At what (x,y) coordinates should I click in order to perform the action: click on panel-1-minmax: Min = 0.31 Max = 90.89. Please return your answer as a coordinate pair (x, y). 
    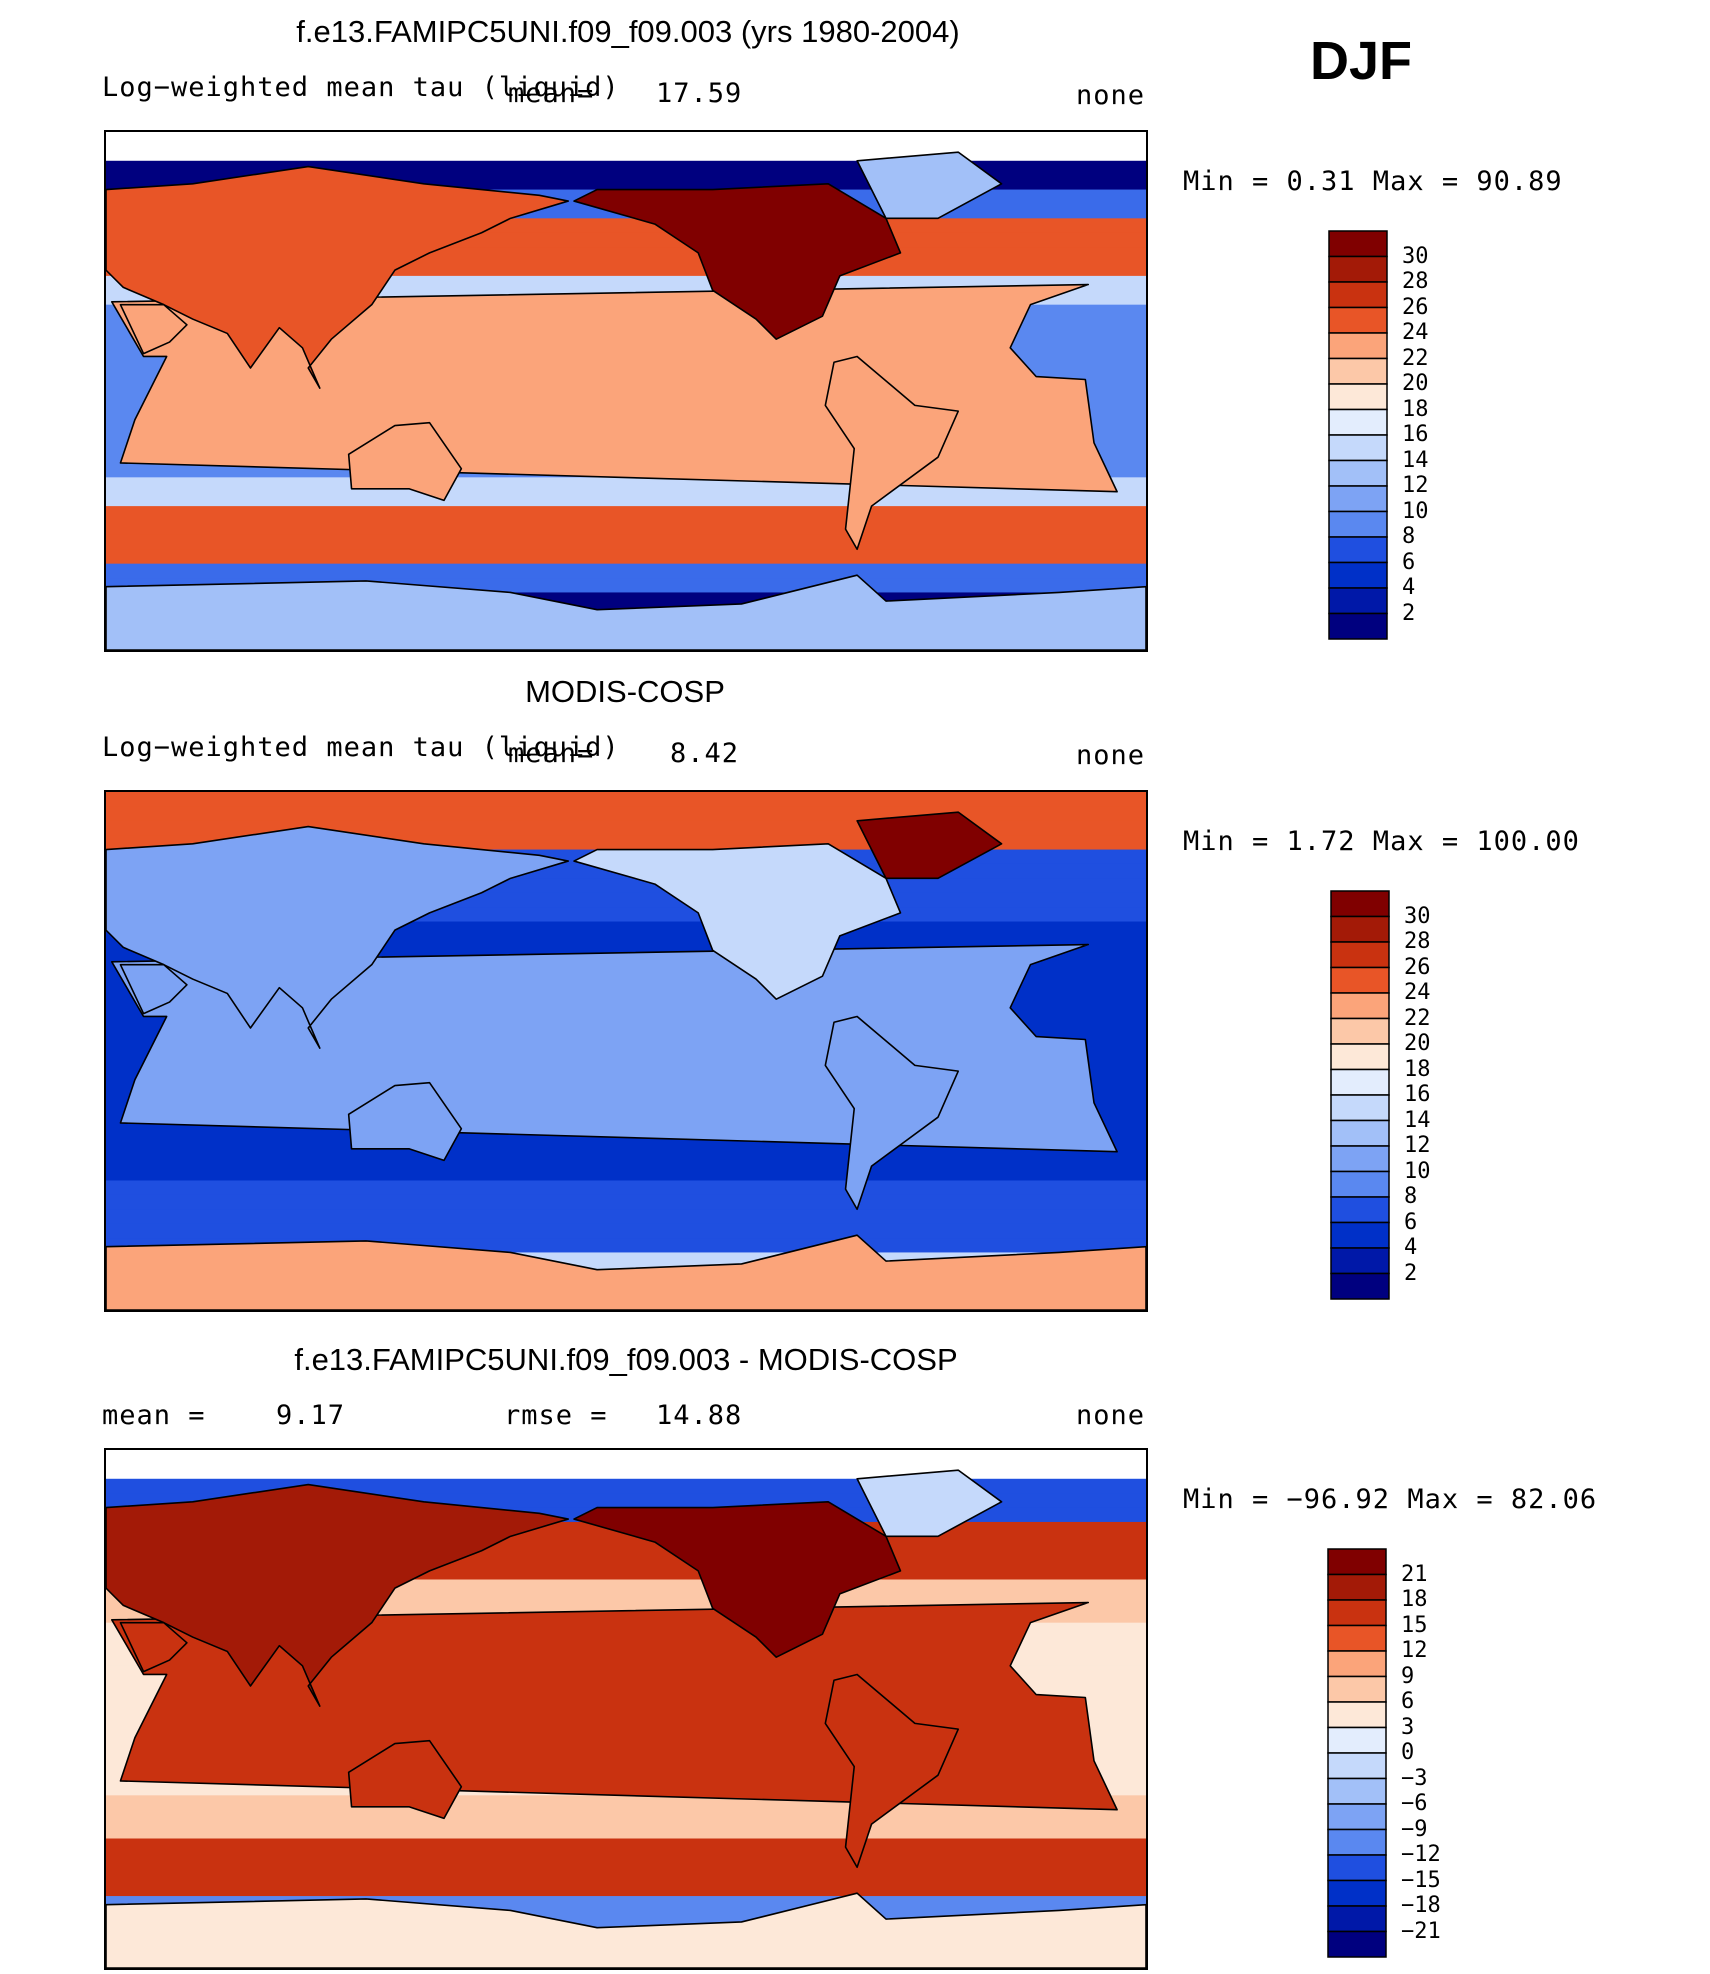
    Looking at the image, I should click on (1373, 181).